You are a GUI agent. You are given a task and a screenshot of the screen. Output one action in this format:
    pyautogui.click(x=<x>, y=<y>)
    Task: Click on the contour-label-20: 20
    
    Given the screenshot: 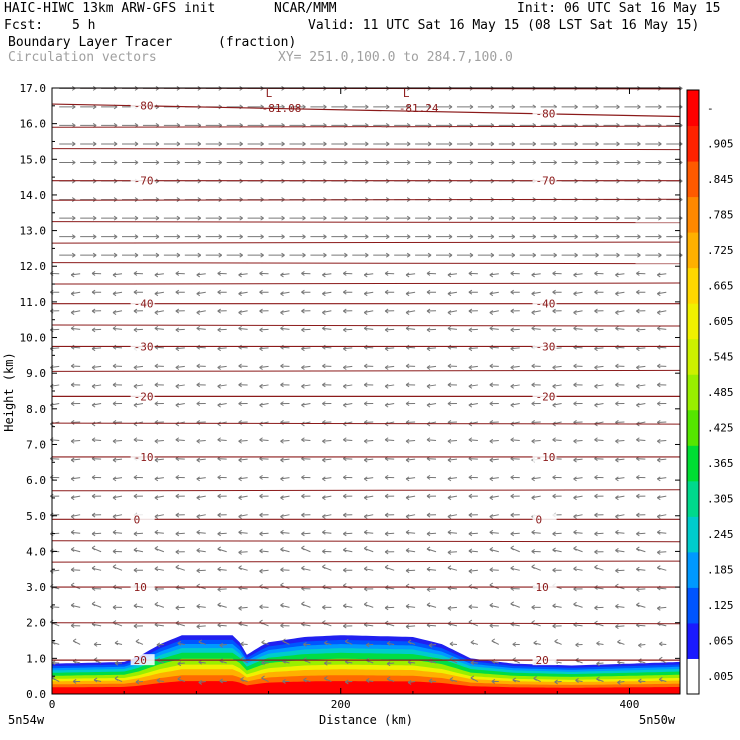 What is the action you would take?
    pyautogui.click(x=542, y=660)
    